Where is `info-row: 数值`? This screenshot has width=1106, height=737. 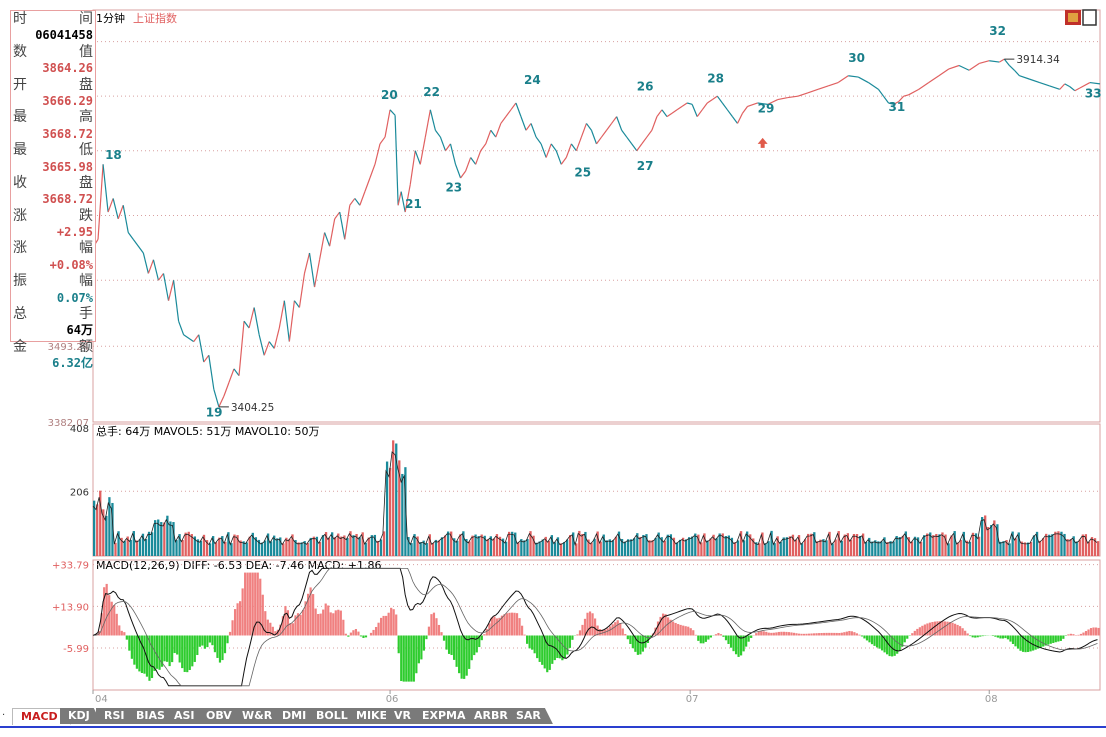
info-row: 数值 is located at coordinates (53, 52).